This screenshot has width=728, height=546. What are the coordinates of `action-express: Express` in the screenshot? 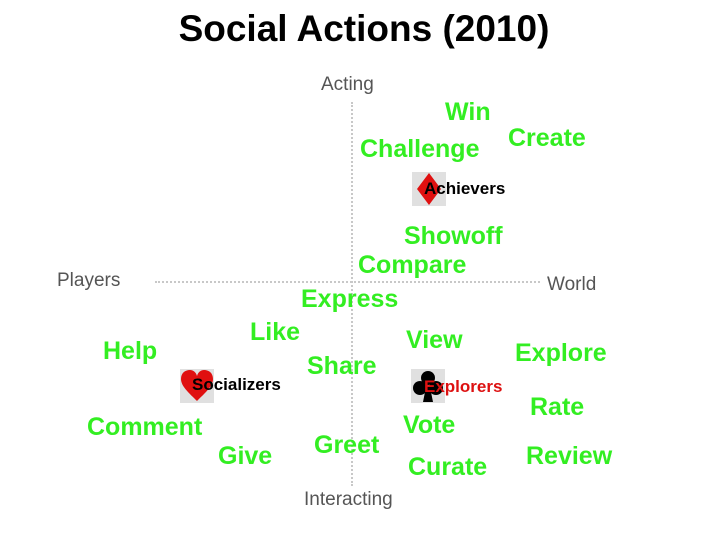 It's located at (350, 299).